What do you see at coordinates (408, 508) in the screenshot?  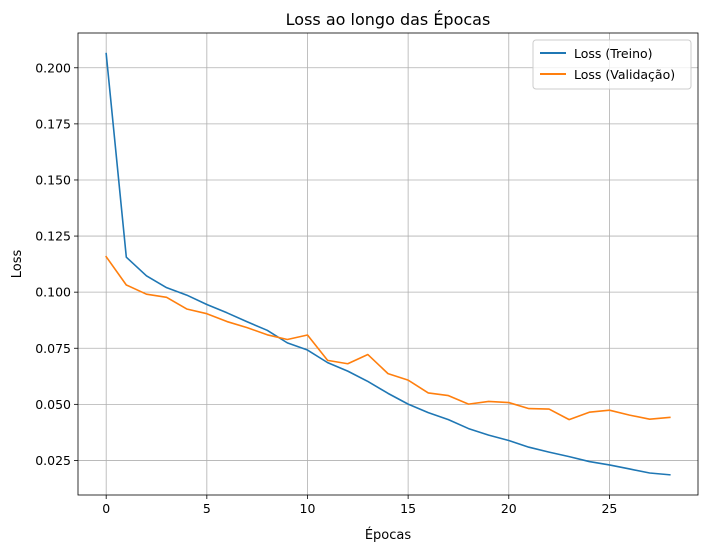 I see `x-tick-label: 15` at bounding box center [408, 508].